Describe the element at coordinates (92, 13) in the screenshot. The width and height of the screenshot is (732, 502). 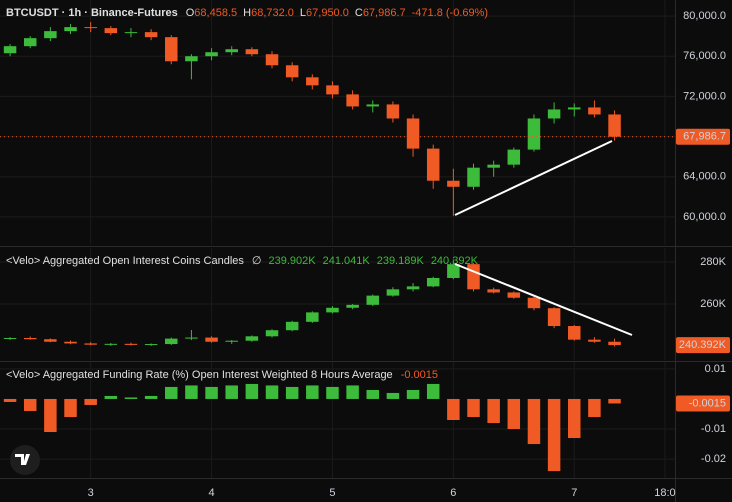
I see `legend-title: BTCUSDT · 1h · Binance-Futures` at that location.